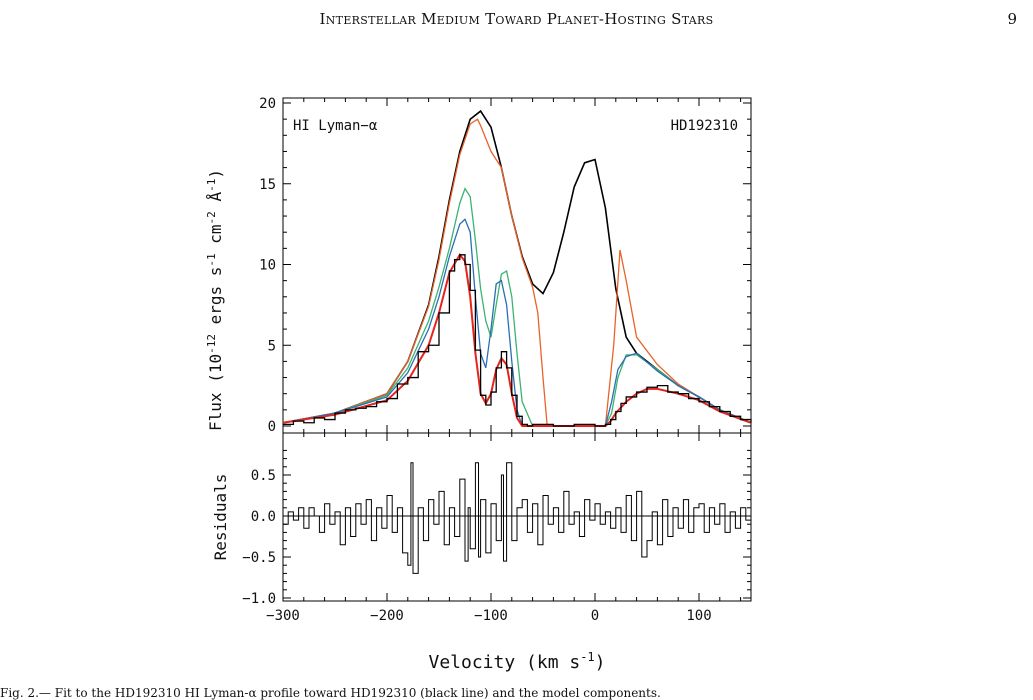 This screenshot has width=1033, height=700. I want to click on y-tick-label: 20, so click(267, 104).